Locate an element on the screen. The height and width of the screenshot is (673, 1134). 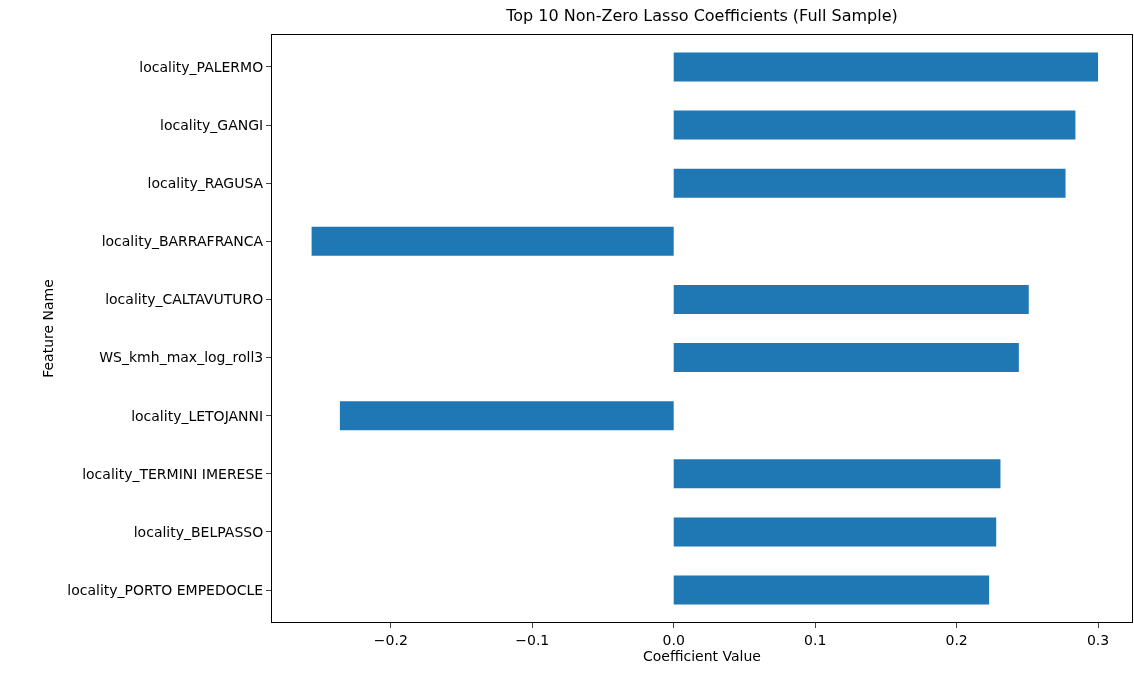
y-tick-label: locality_RAGUSA is located at coordinates (205, 183).